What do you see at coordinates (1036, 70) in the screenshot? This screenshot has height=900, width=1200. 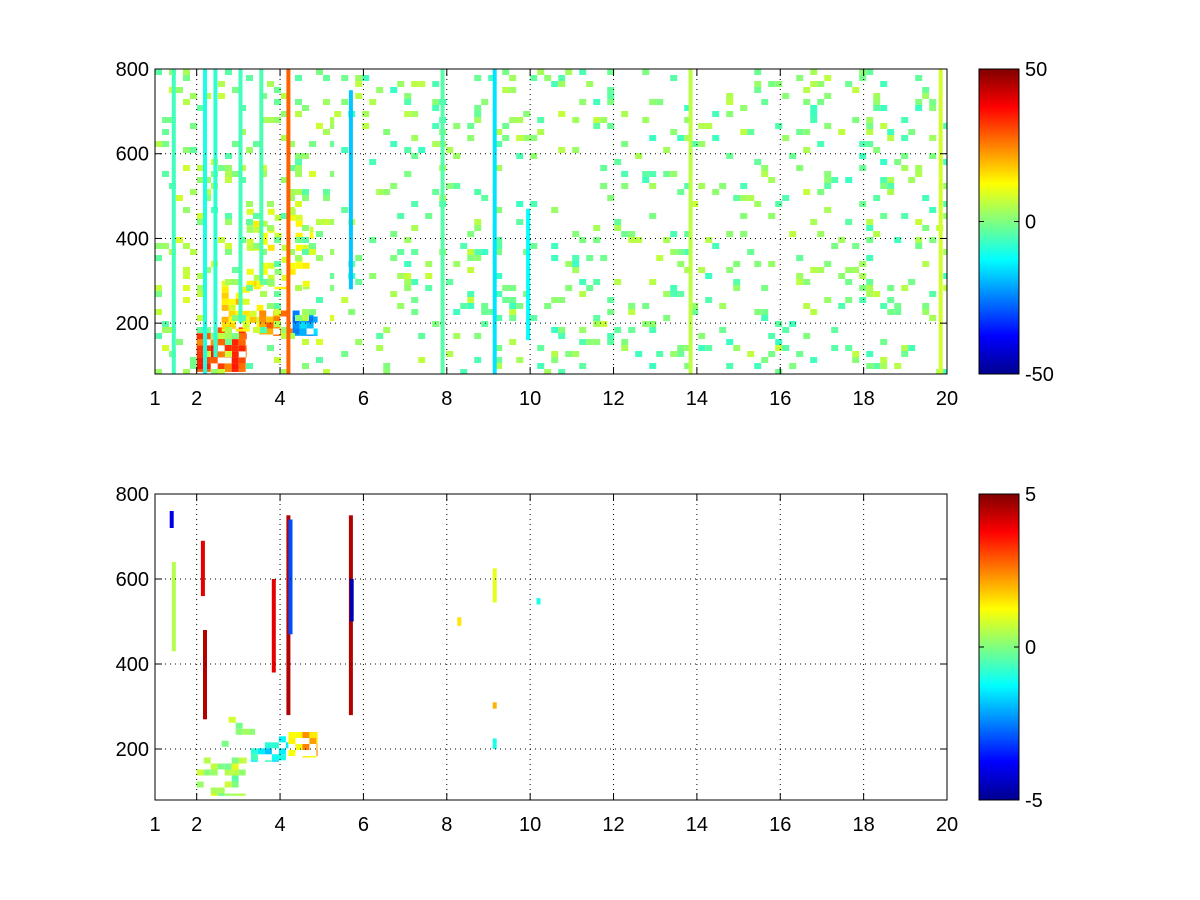 I see `colorbar-tick-label: 50` at bounding box center [1036, 70].